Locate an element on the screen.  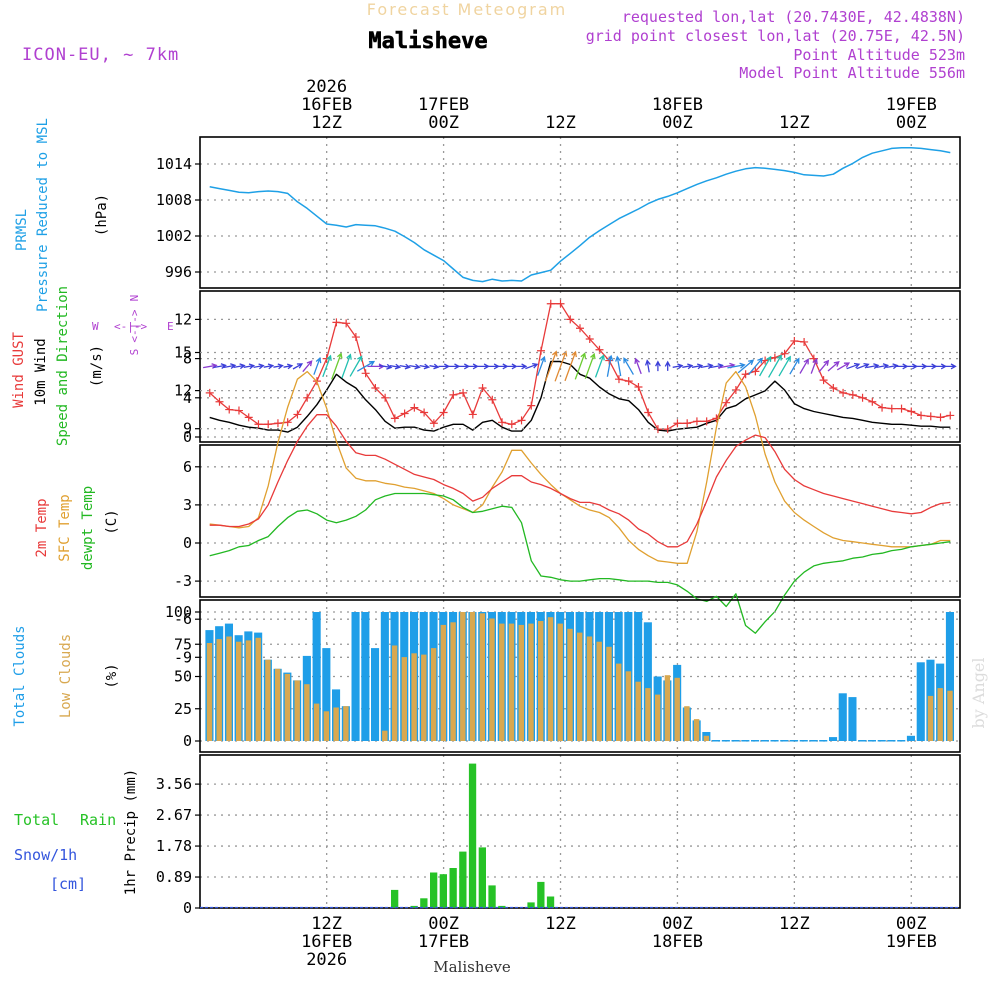
wind-10m-label: 10m Wind is located at coordinates (41, 371).